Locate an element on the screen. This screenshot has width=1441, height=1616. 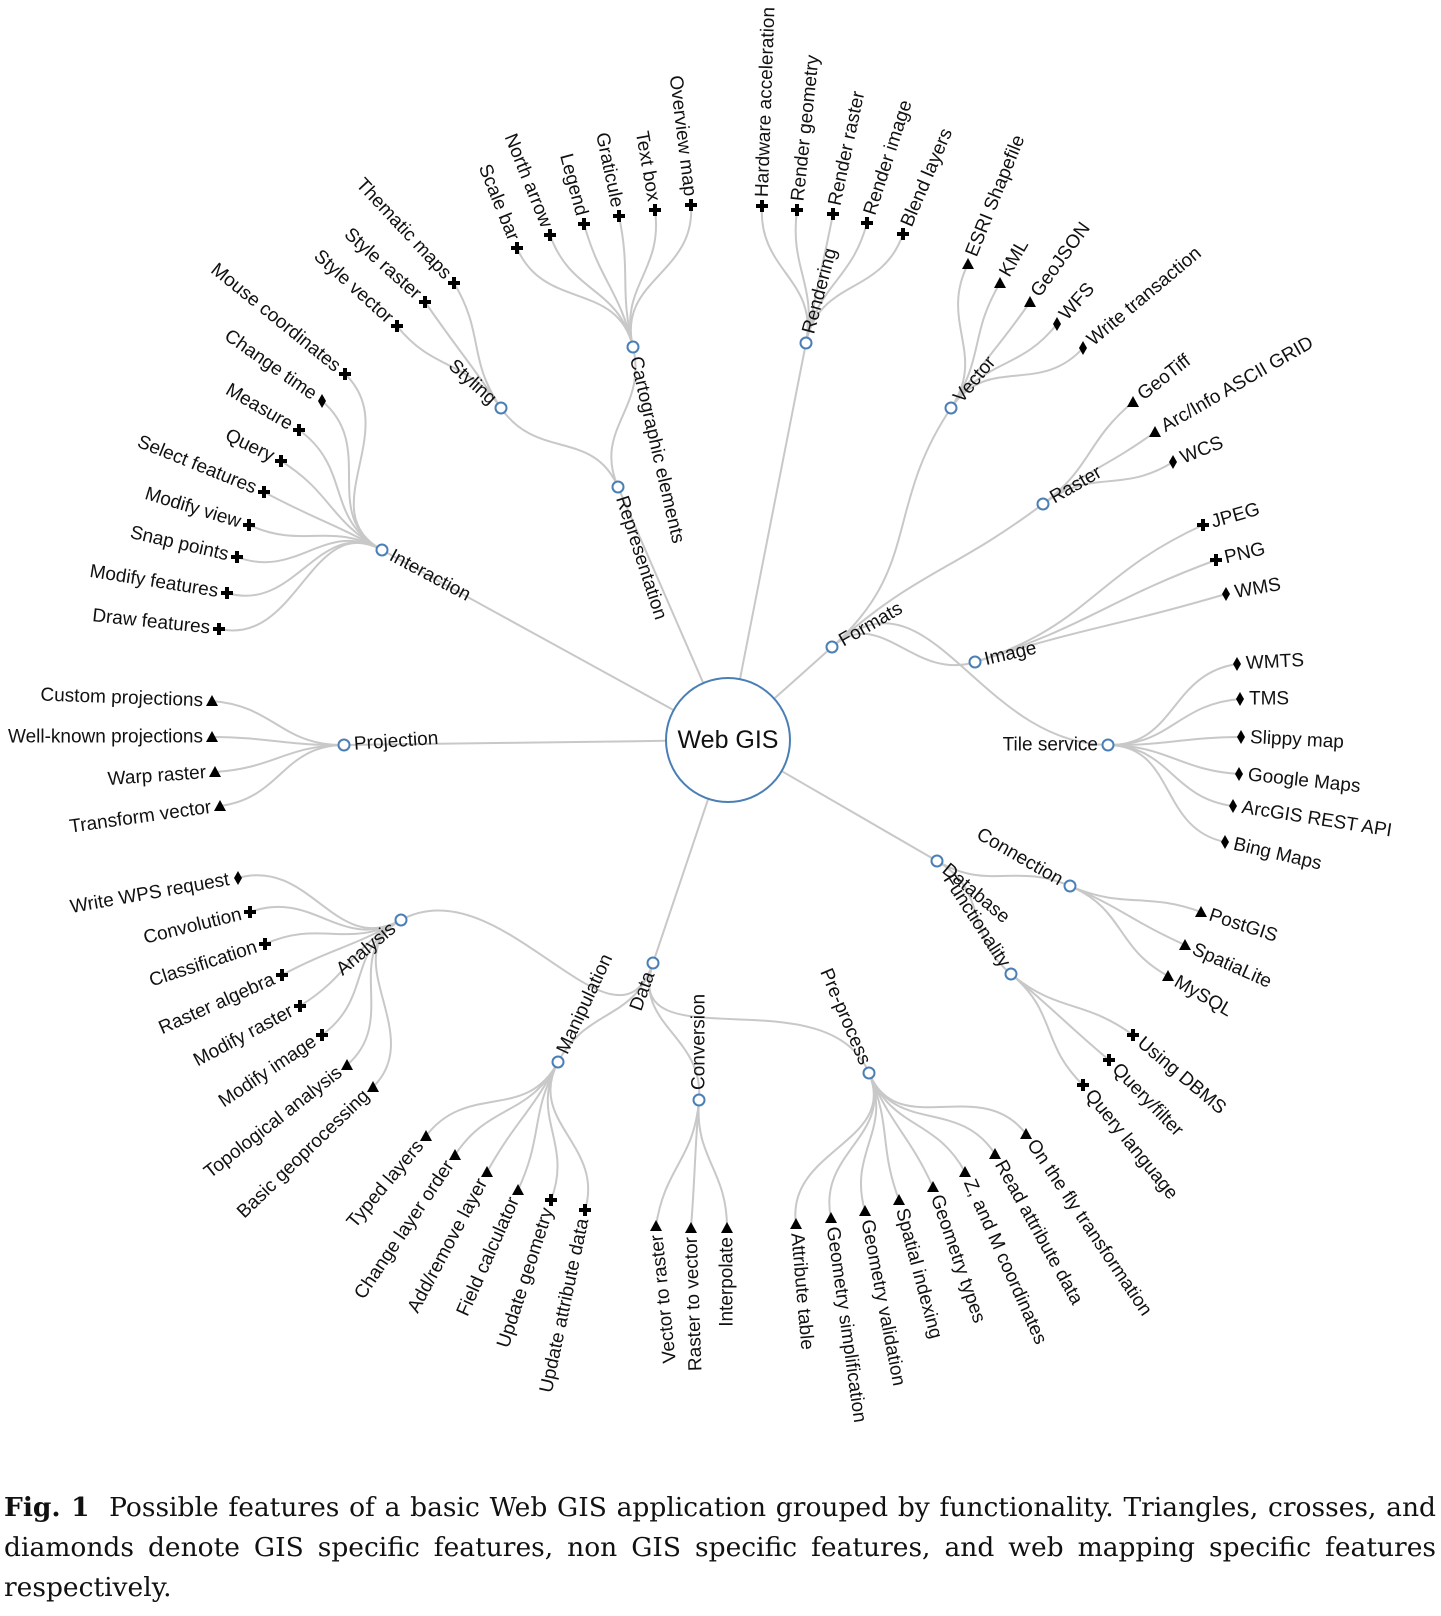
marker-triangle-well-known-projections is located at coordinates (212, 736).